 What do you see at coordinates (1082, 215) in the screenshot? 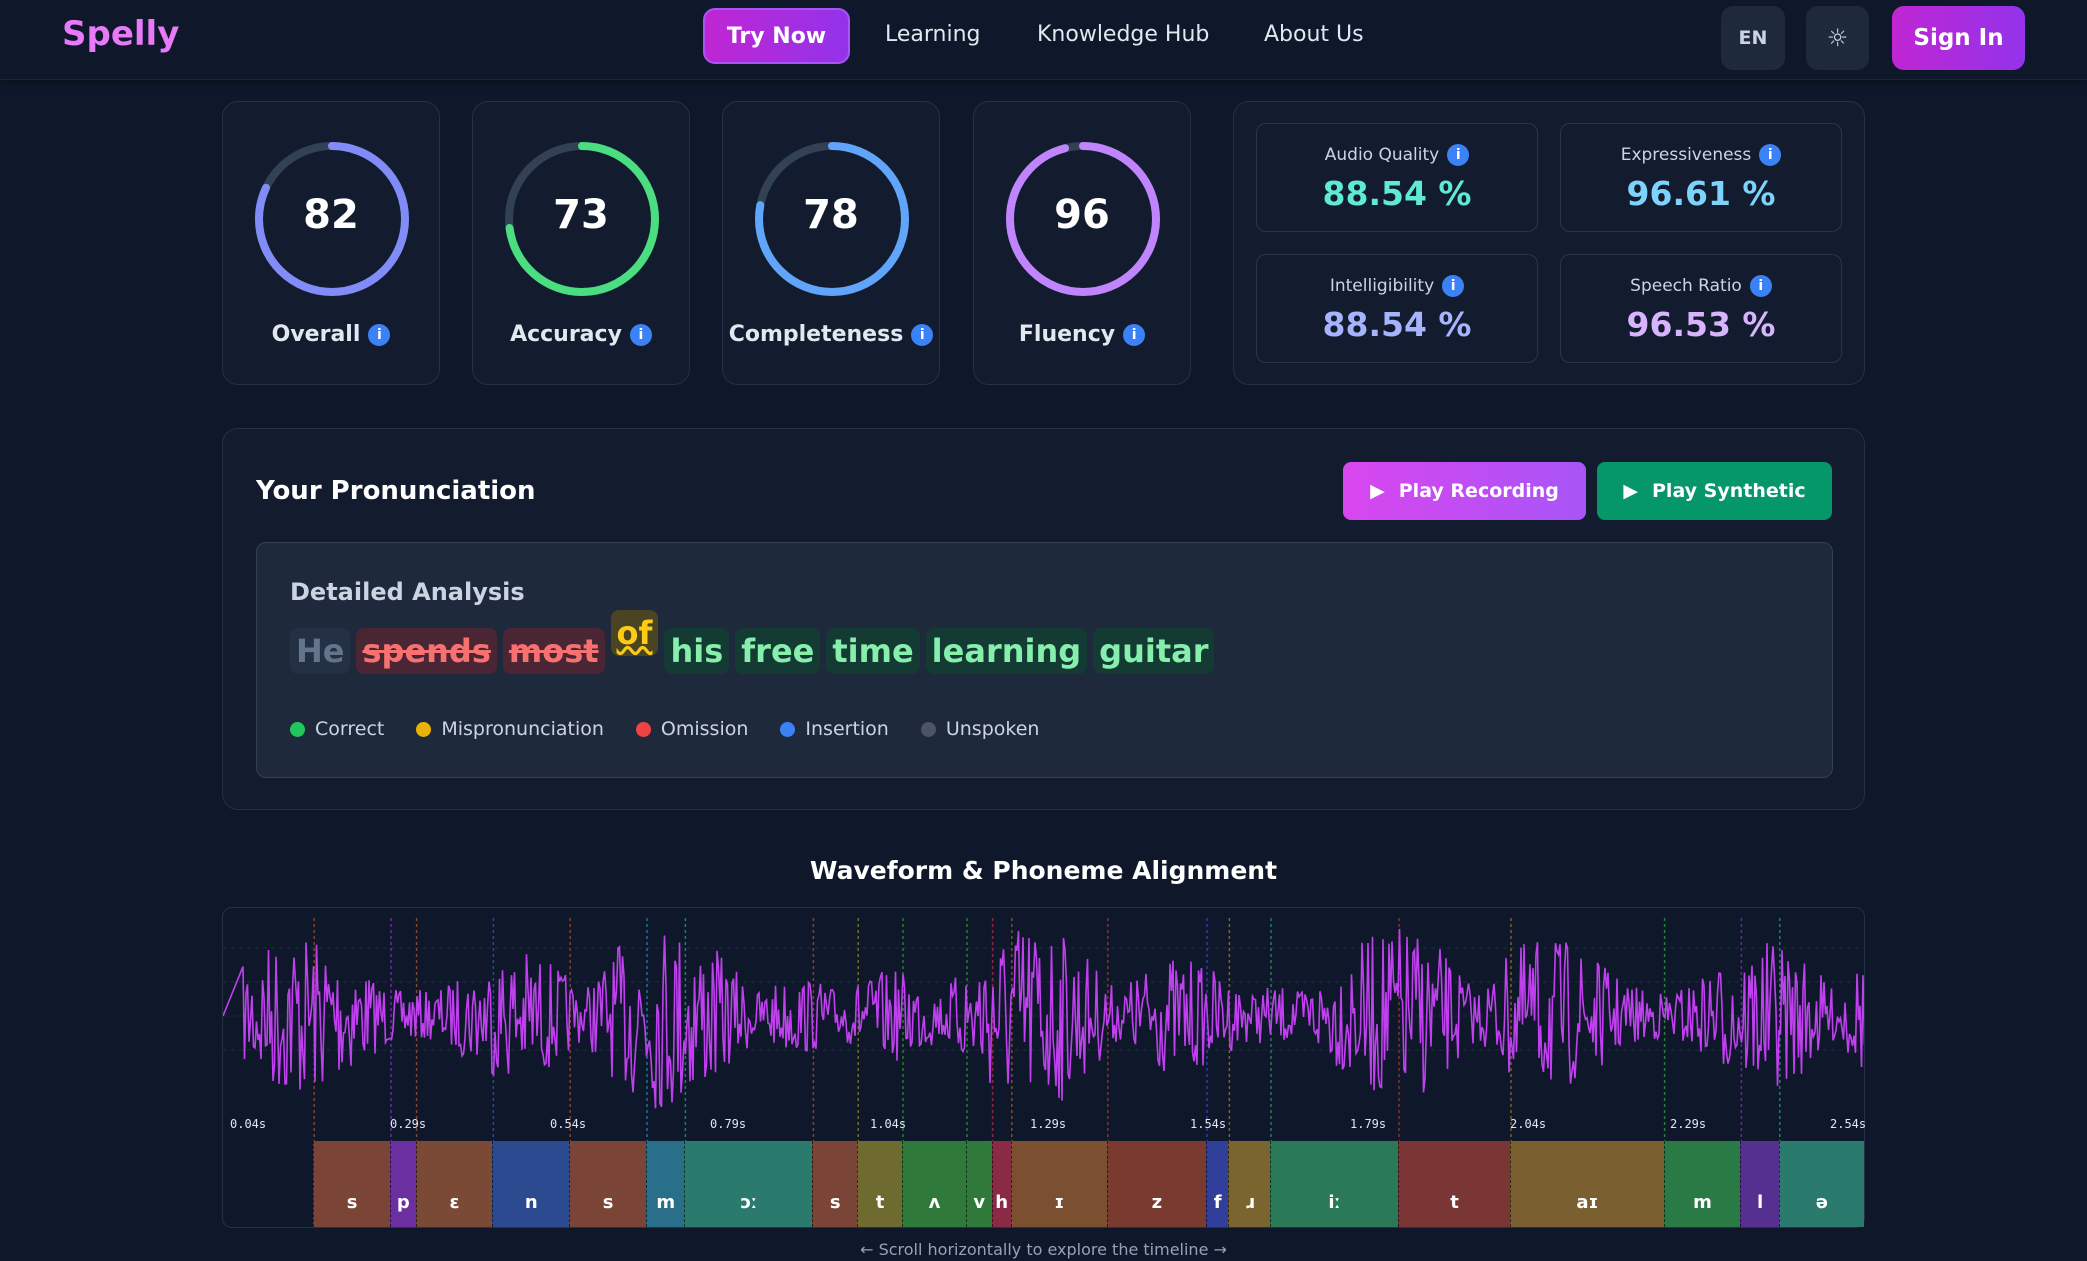
I see `score-value: 96` at bounding box center [1082, 215].